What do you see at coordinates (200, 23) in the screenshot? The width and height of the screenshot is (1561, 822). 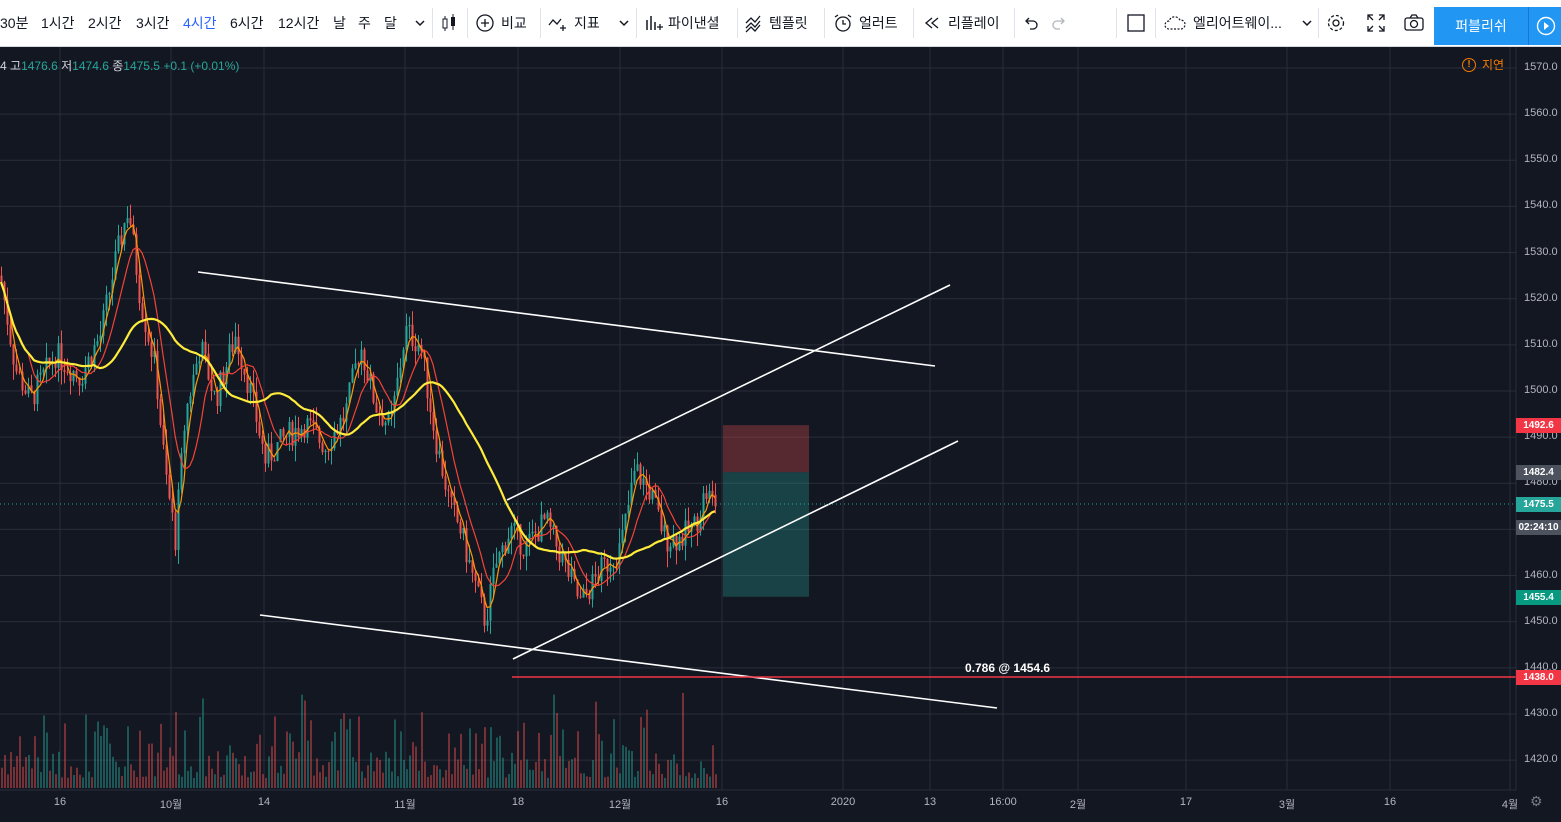 I see `interval-4h: 4시간` at bounding box center [200, 23].